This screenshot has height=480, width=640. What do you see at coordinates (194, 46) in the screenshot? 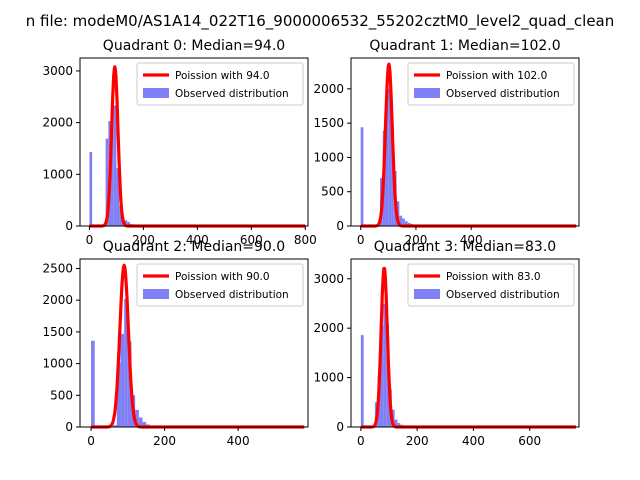
I see `panel-title: Quadrant 0: Median=94.0` at bounding box center [194, 46].